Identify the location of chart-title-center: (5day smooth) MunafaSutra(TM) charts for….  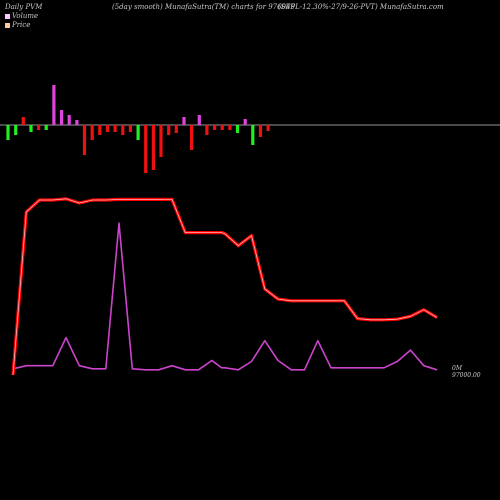
(203, 7).